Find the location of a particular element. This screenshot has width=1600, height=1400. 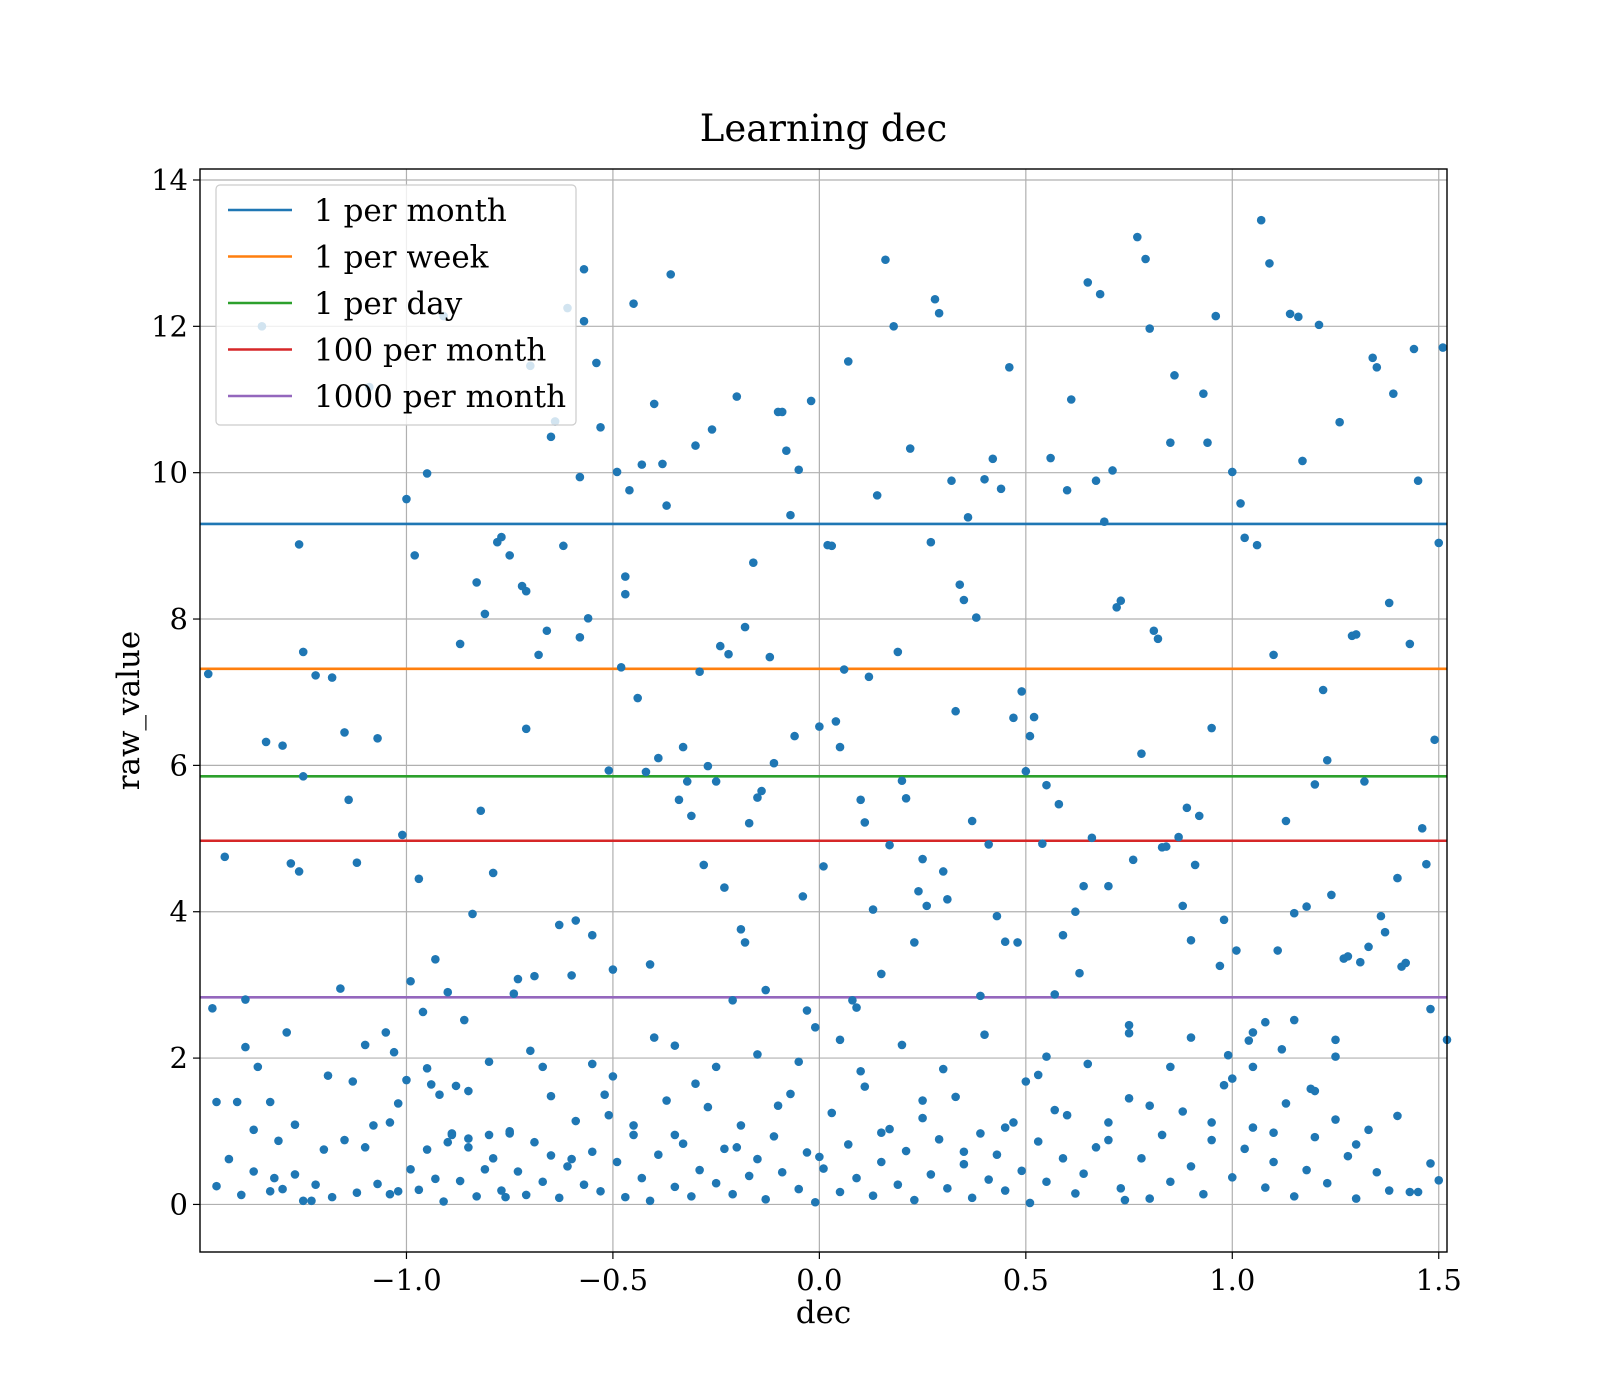

x-tick-label: 0.5 is located at coordinates (1026, 1280).